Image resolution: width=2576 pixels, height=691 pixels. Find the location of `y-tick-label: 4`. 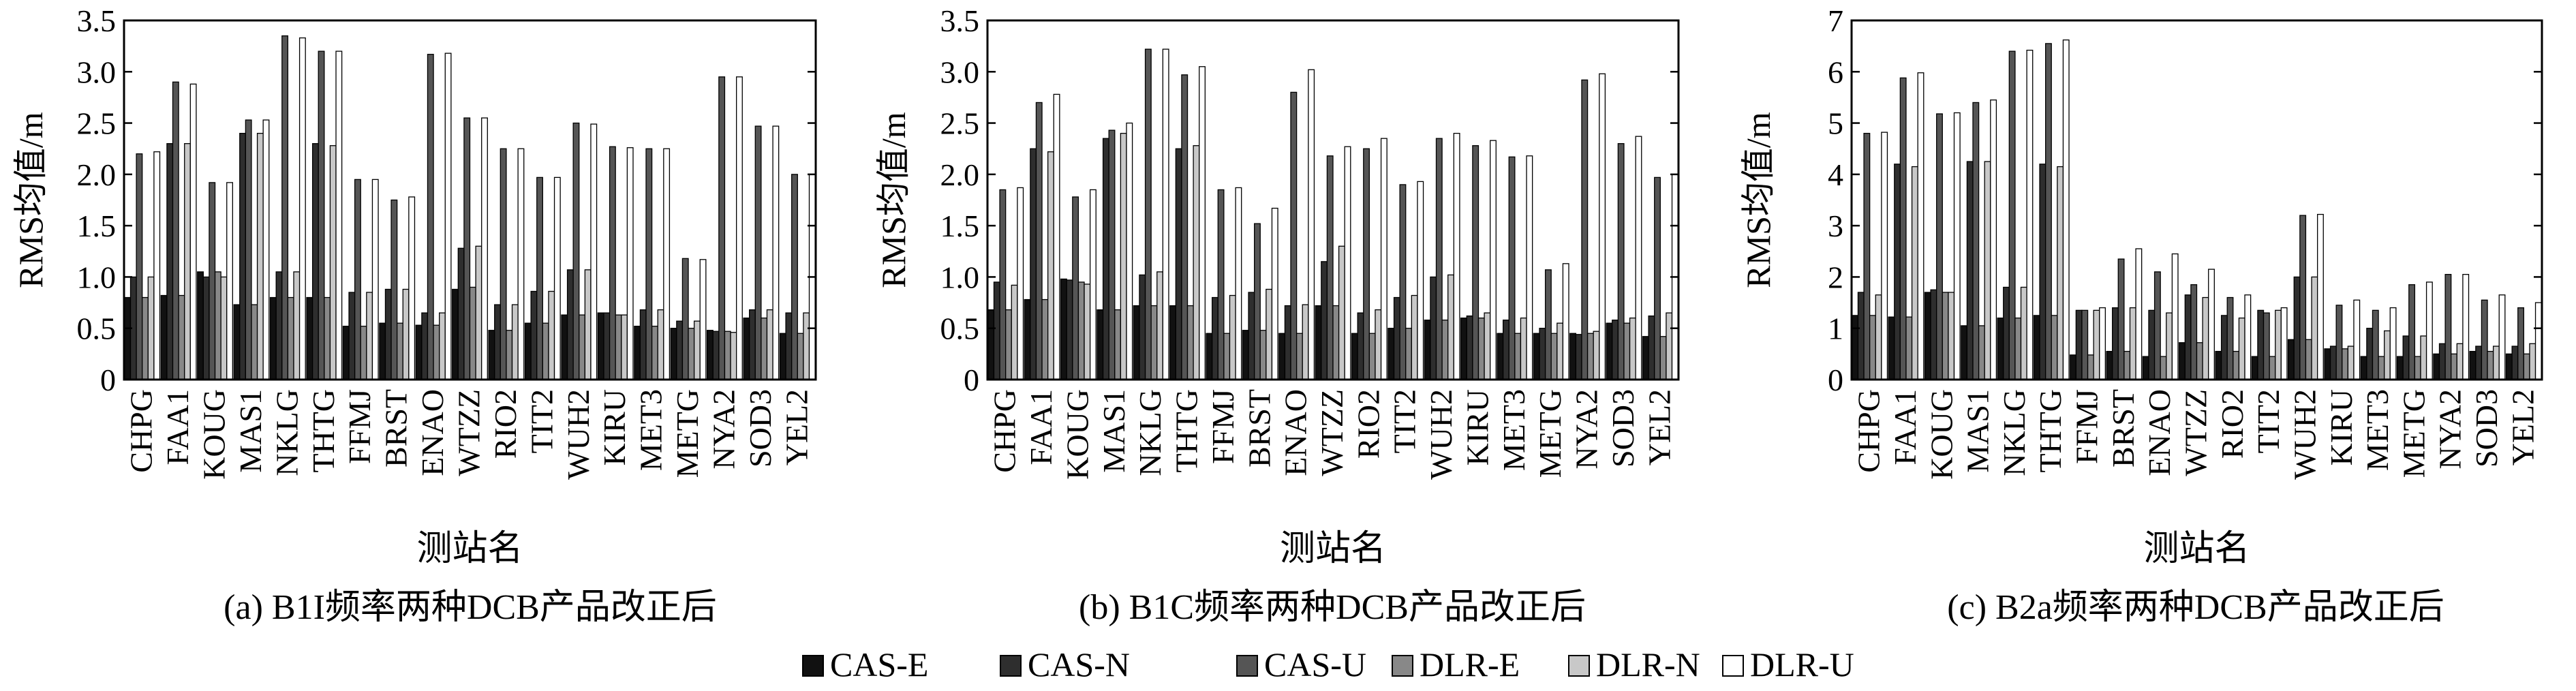

y-tick-label: 4 is located at coordinates (1835, 174).